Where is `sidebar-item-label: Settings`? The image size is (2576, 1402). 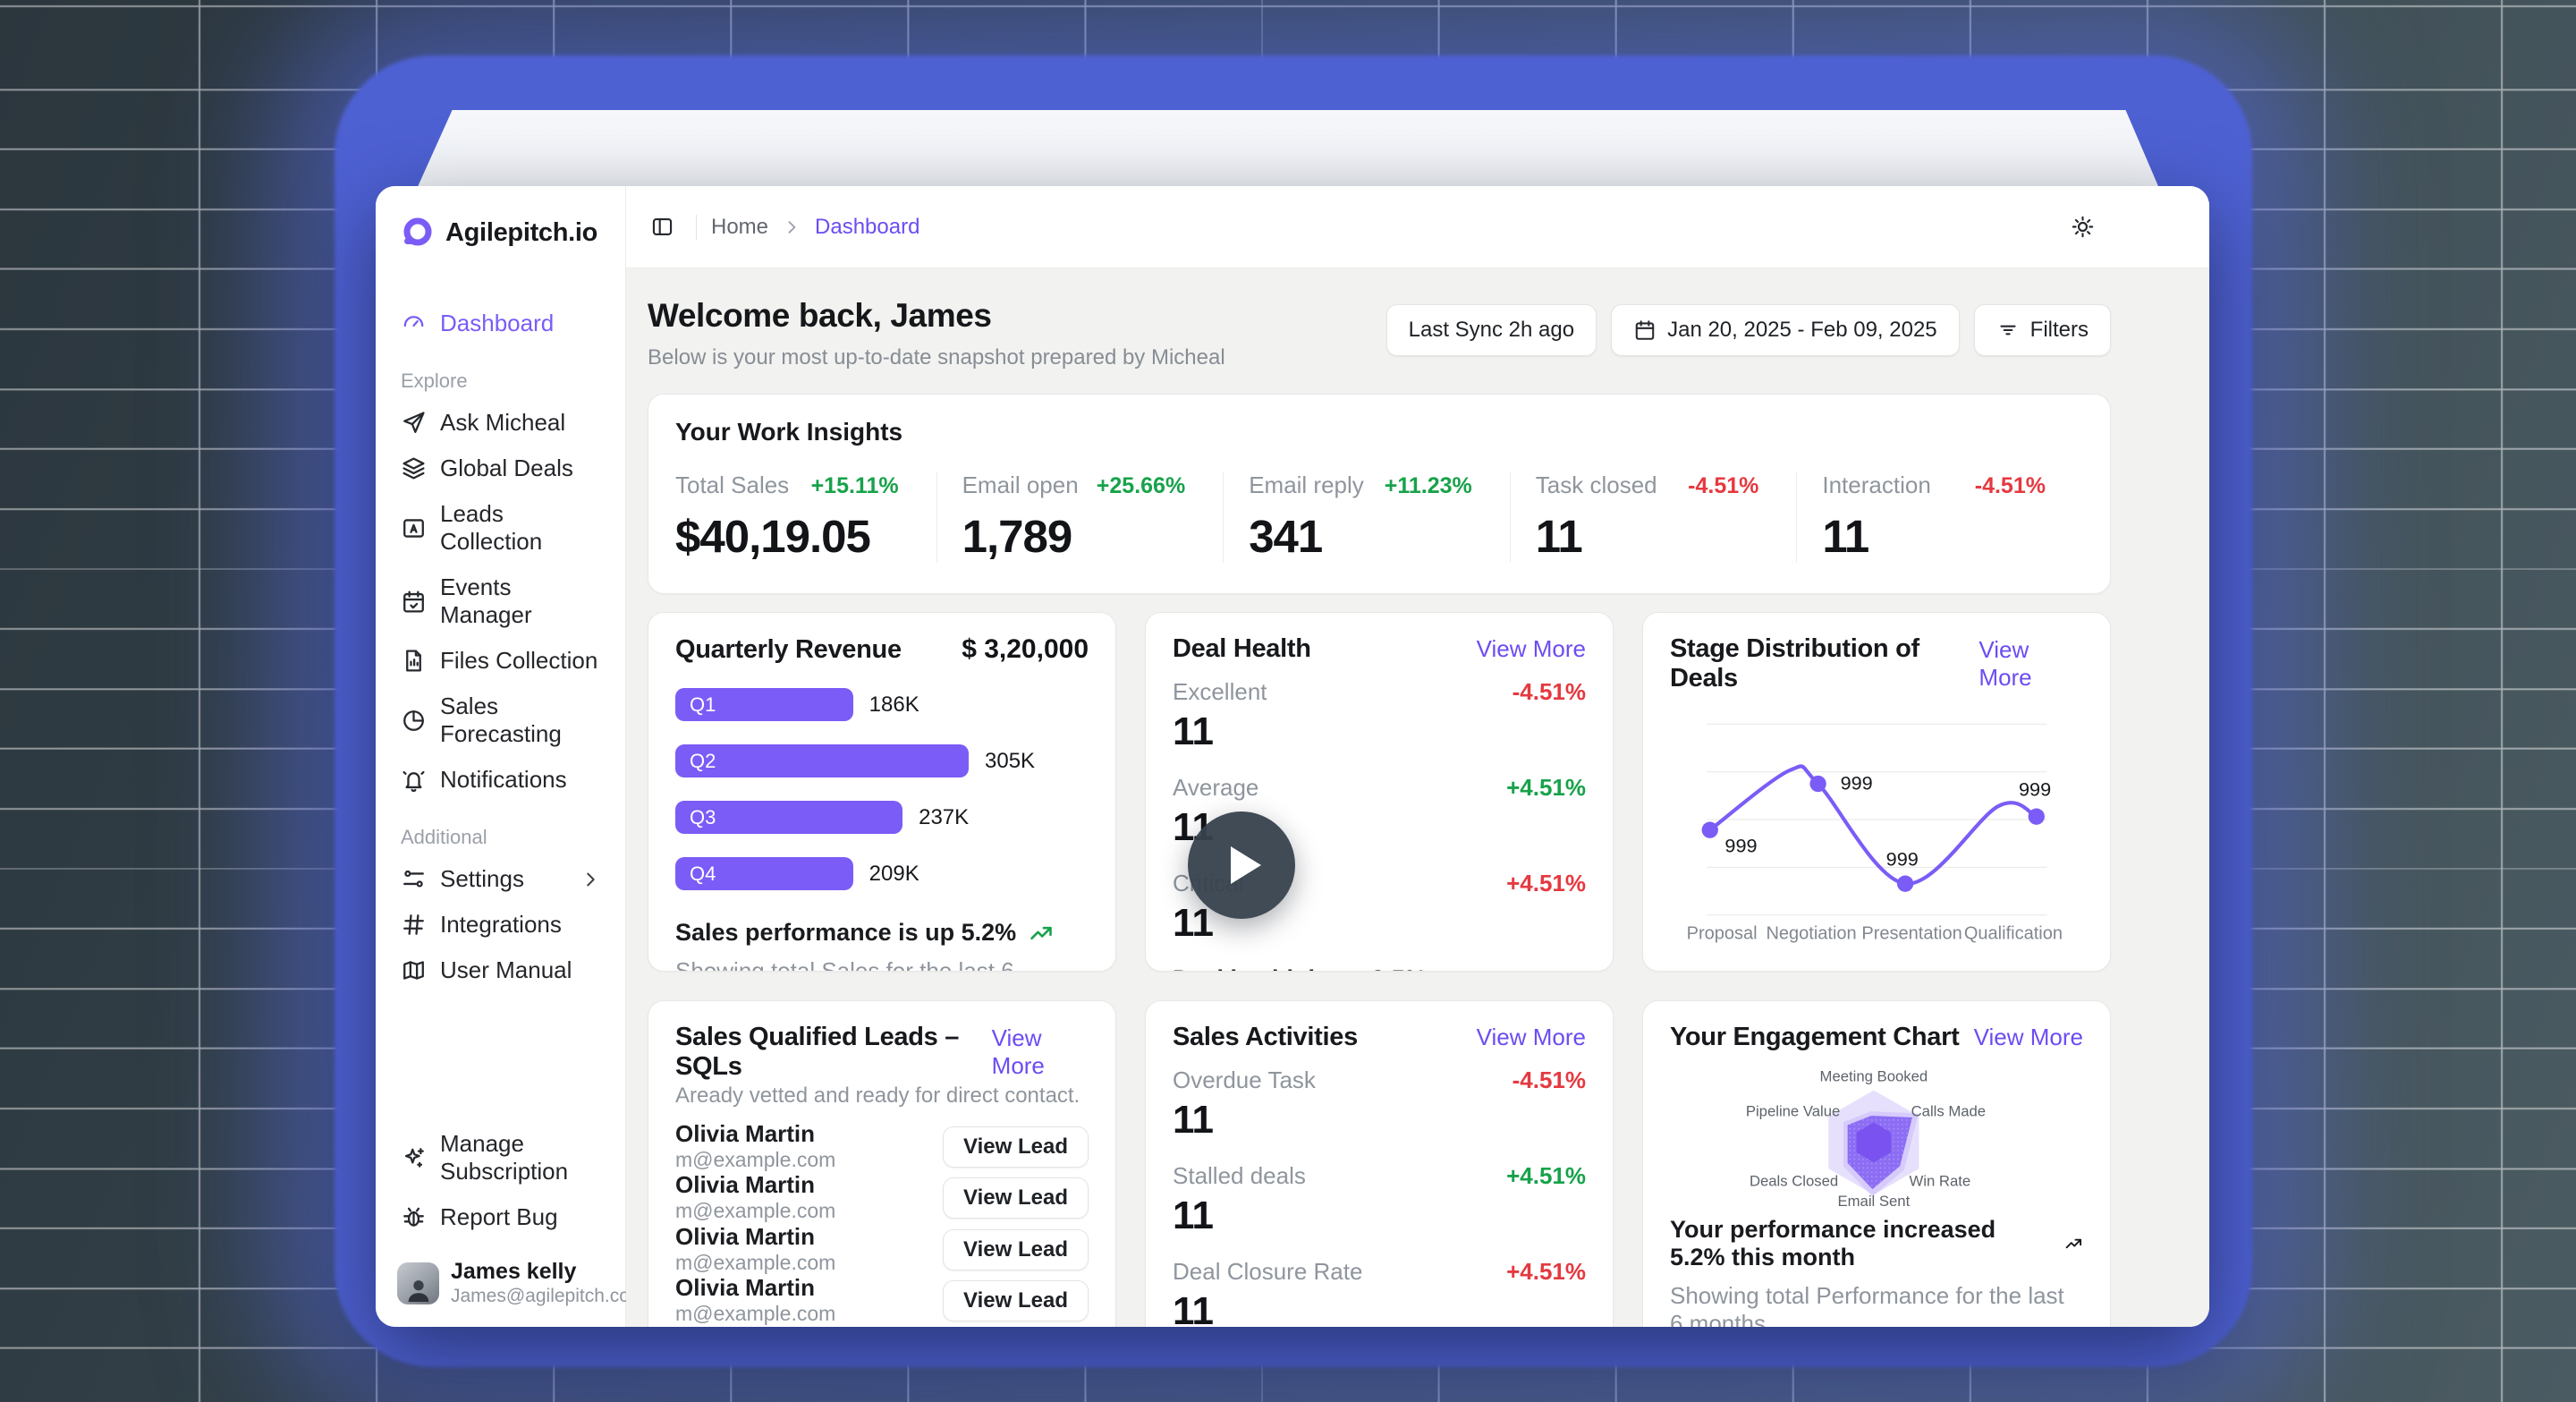 sidebar-item-label: Settings is located at coordinates (482, 879).